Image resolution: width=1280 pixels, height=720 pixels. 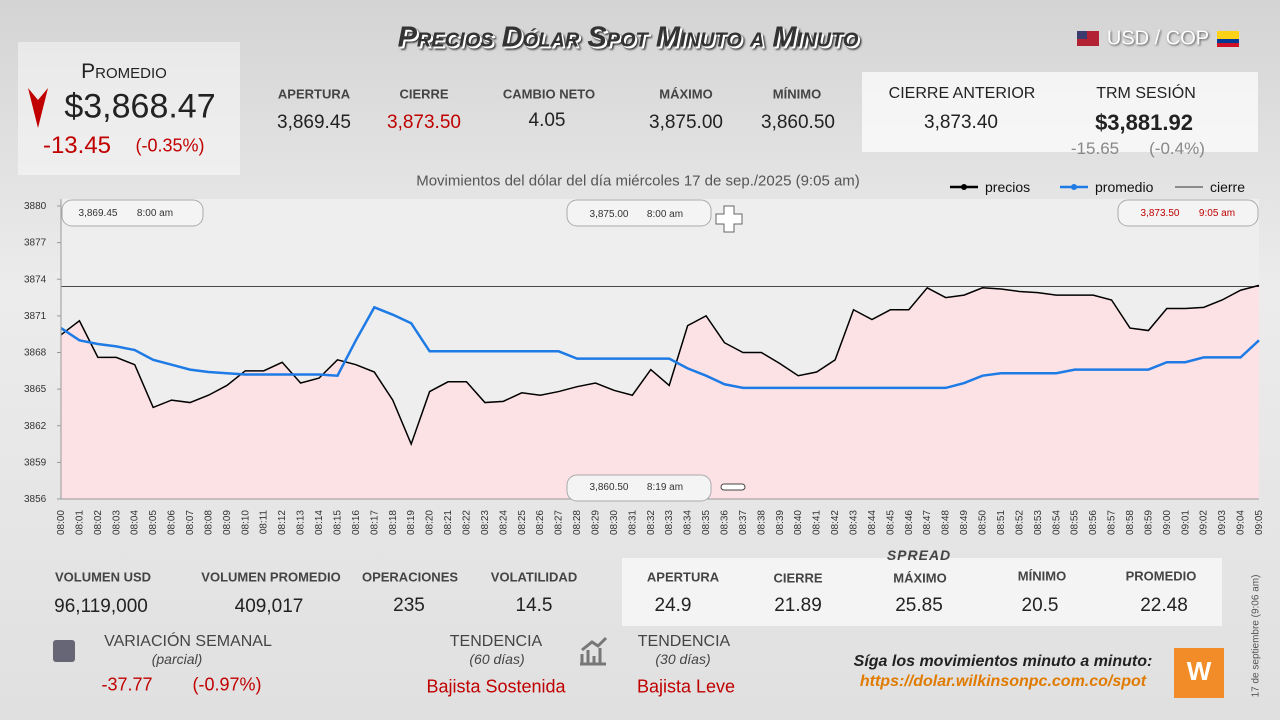 What do you see at coordinates (1160, 213) in the screenshot?
I see `annotation-value: 3,873.50` at bounding box center [1160, 213].